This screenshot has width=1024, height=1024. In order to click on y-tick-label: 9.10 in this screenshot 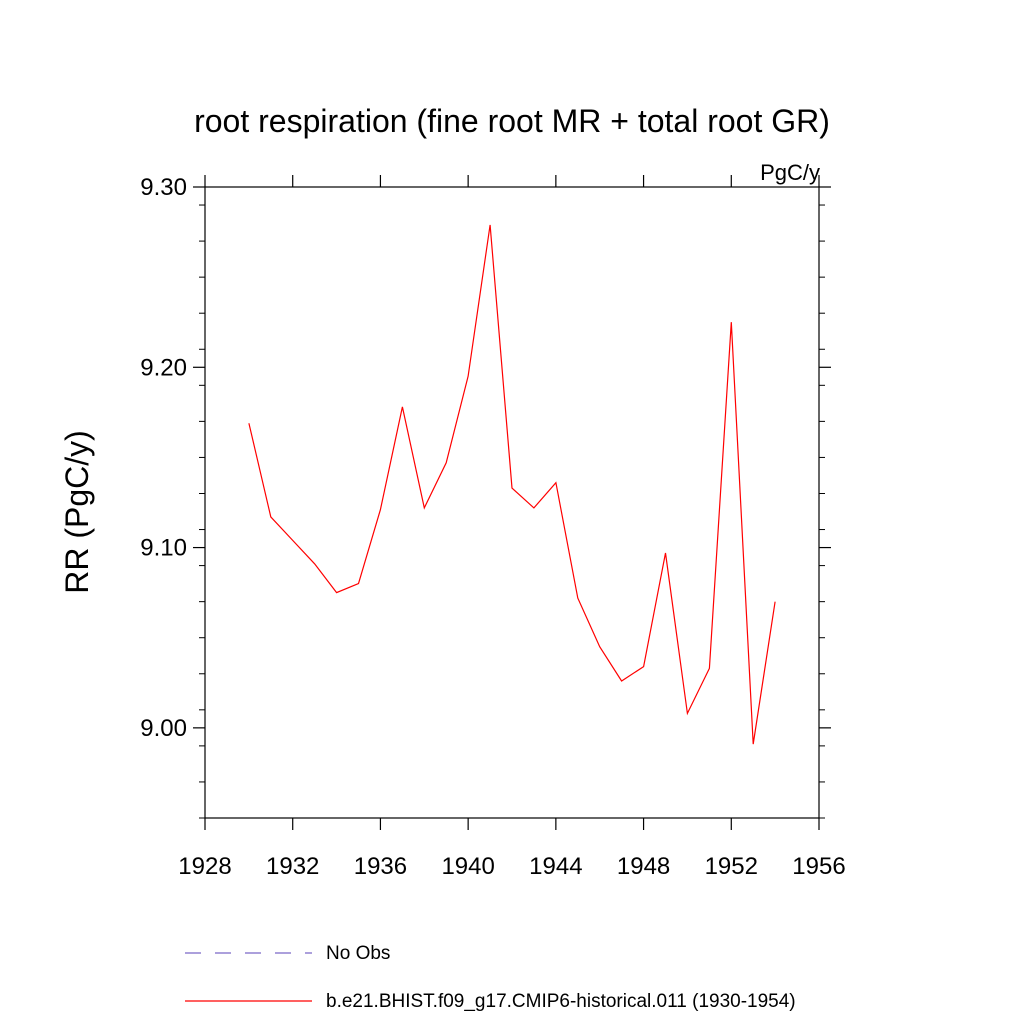, I will do `click(163, 548)`.